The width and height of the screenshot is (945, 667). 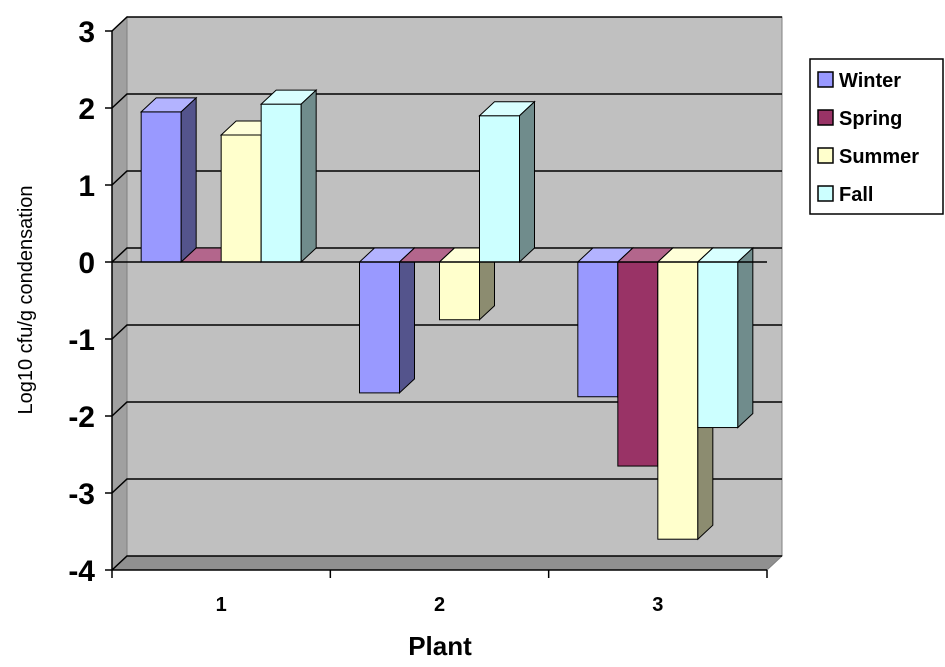 What do you see at coordinates (870, 81) in the screenshot?
I see `legend-entry: Winter` at bounding box center [870, 81].